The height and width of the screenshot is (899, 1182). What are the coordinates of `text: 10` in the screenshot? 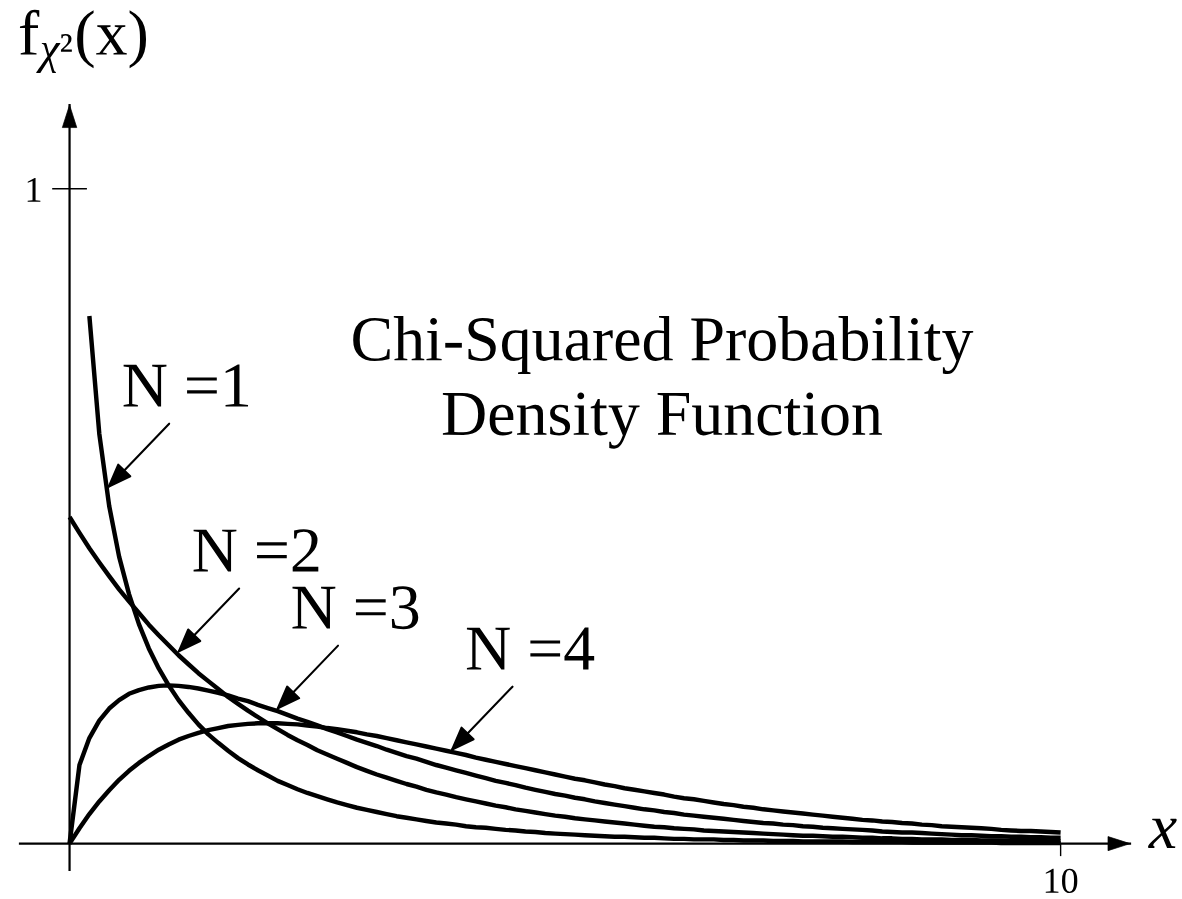 It's located at (1061, 881).